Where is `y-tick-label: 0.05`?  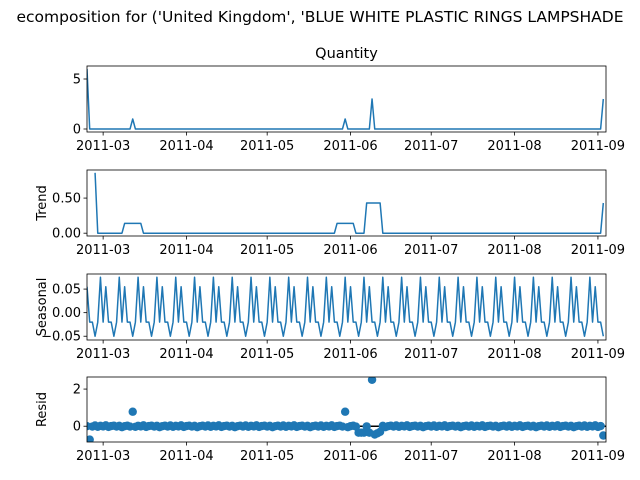 y-tick-label: 0.05 is located at coordinates (66, 290).